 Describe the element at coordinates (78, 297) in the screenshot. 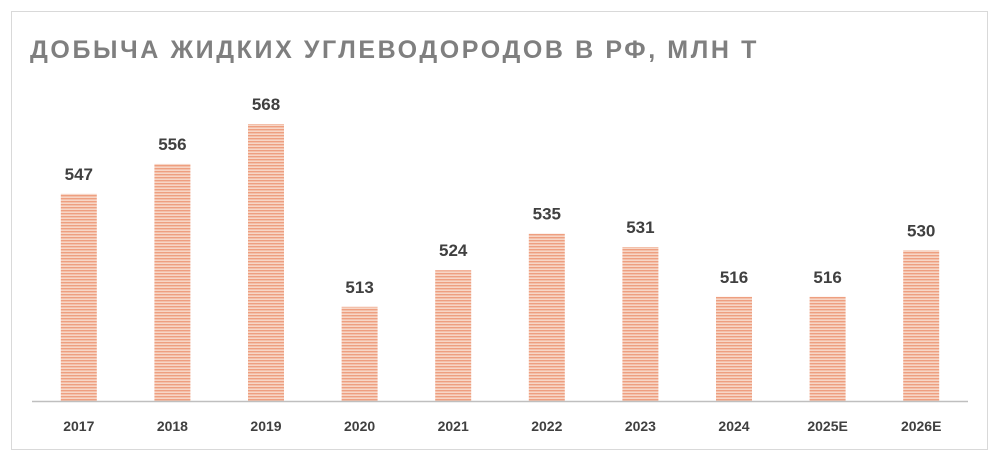

I see `bar-2017` at that location.